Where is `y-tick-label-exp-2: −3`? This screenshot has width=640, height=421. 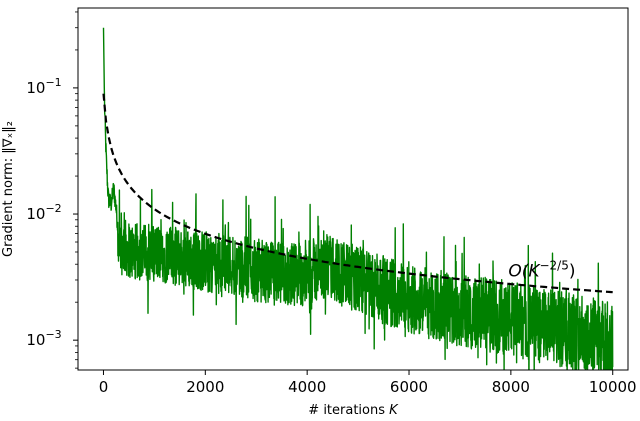
y-tick-label-exp-2: −3 is located at coordinates (53, 334).